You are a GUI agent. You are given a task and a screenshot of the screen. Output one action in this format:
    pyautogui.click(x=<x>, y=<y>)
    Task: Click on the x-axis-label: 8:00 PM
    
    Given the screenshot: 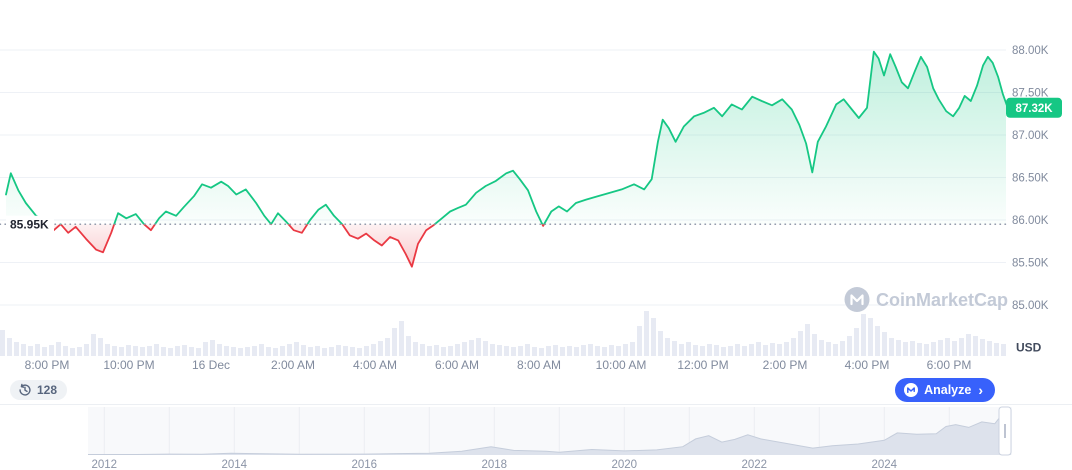 What is the action you would take?
    pyautogui.click(x=47, y=365)
    